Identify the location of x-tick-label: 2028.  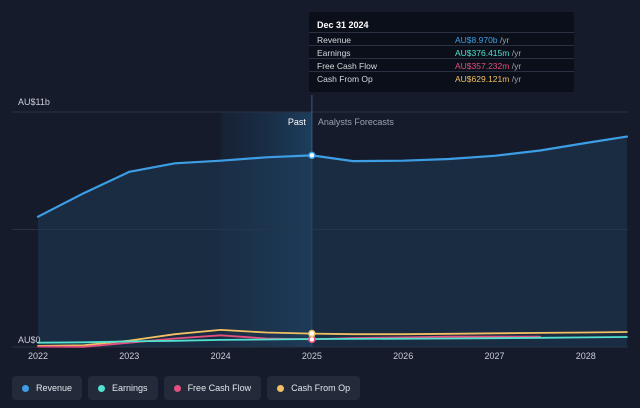
(586, 356).